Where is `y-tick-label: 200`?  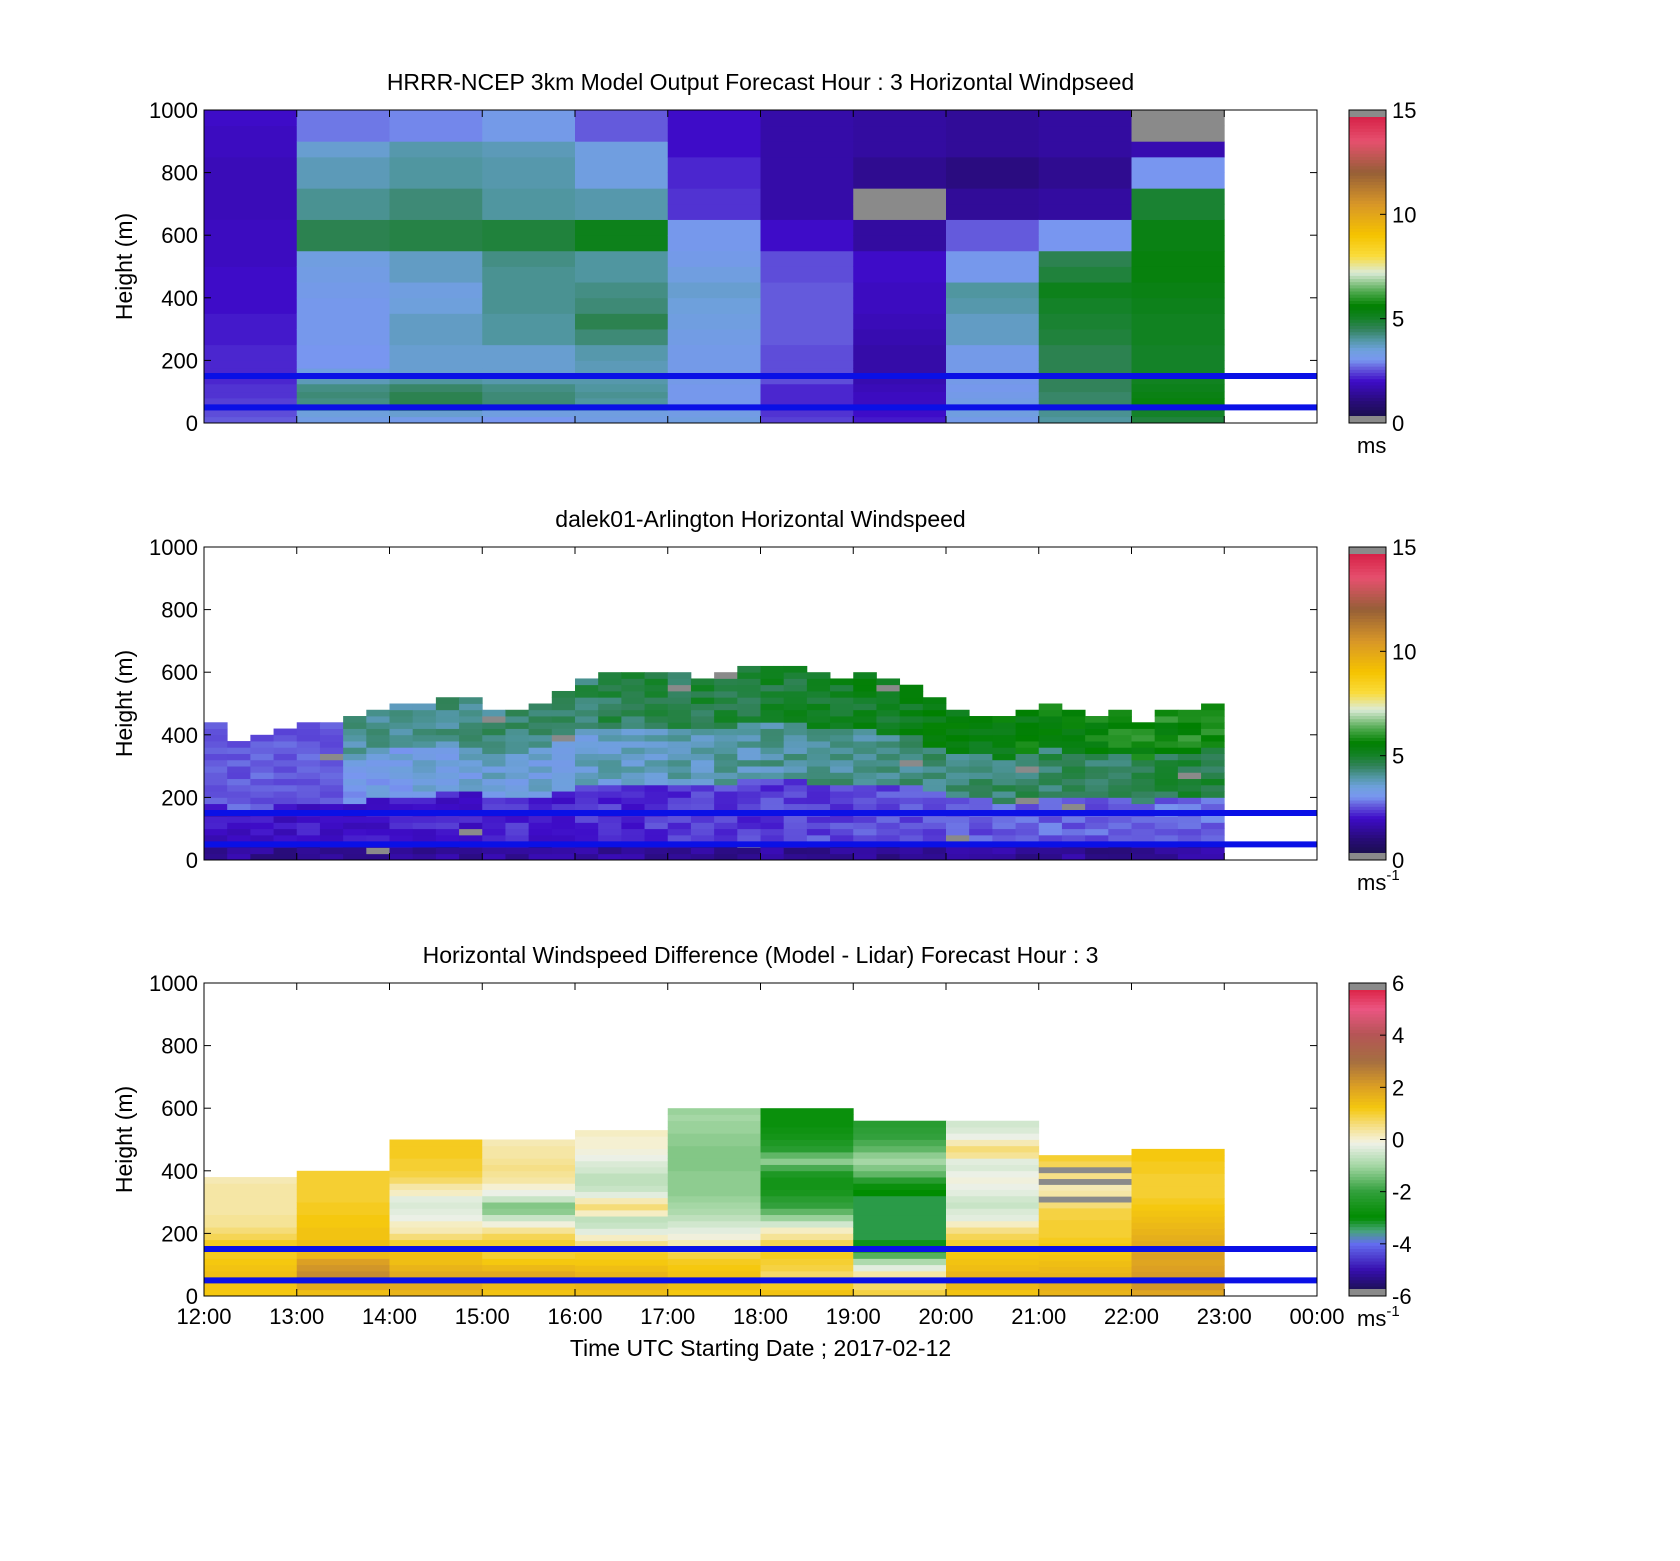
y-tick-label: 200 is located at coordinates (179, 1233).